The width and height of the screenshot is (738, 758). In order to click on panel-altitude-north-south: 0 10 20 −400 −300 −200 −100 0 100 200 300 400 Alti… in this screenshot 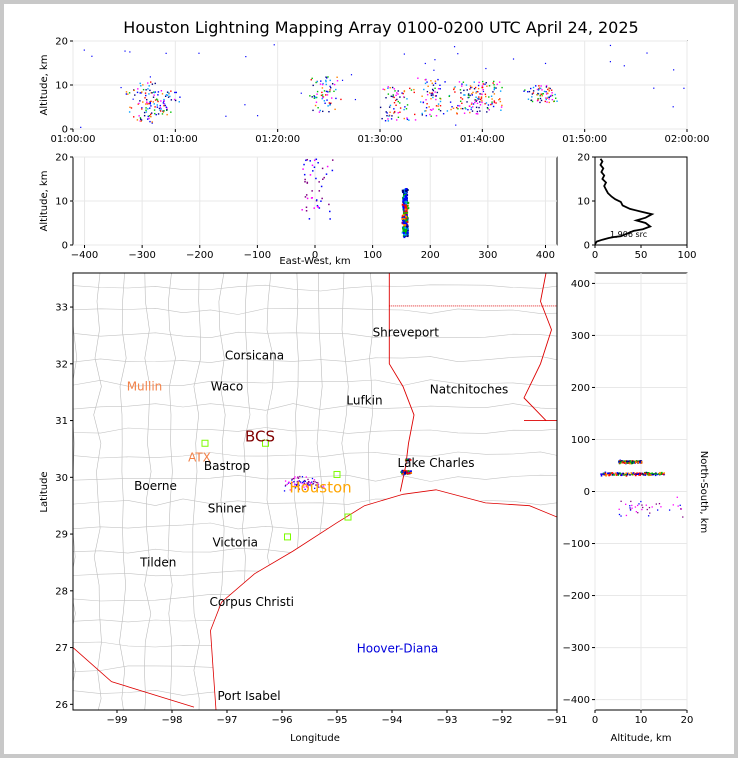, I will do `click(636, 508)`.